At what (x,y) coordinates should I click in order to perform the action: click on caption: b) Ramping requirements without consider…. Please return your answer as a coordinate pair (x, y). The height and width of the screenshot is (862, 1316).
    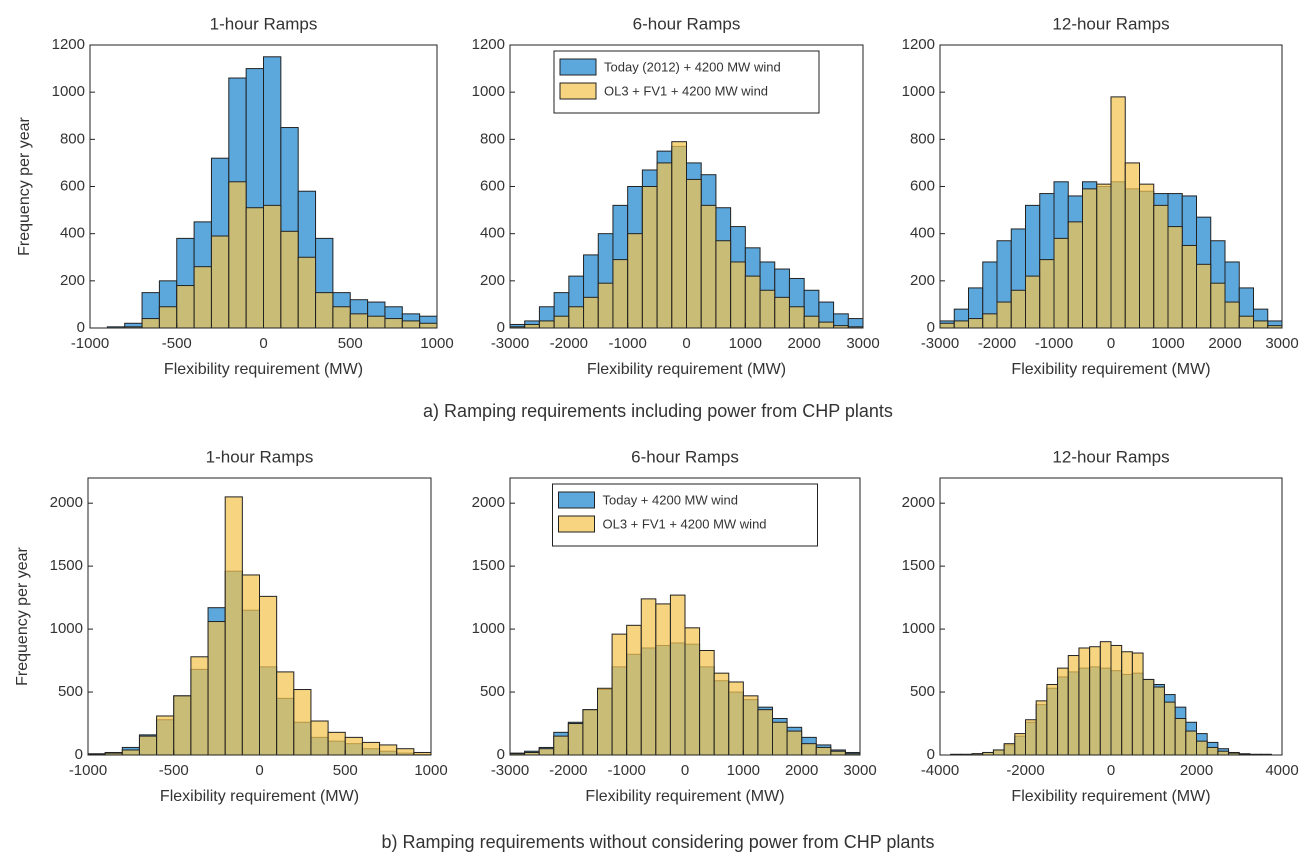
    Looking at the image, I should click on (658, 842).